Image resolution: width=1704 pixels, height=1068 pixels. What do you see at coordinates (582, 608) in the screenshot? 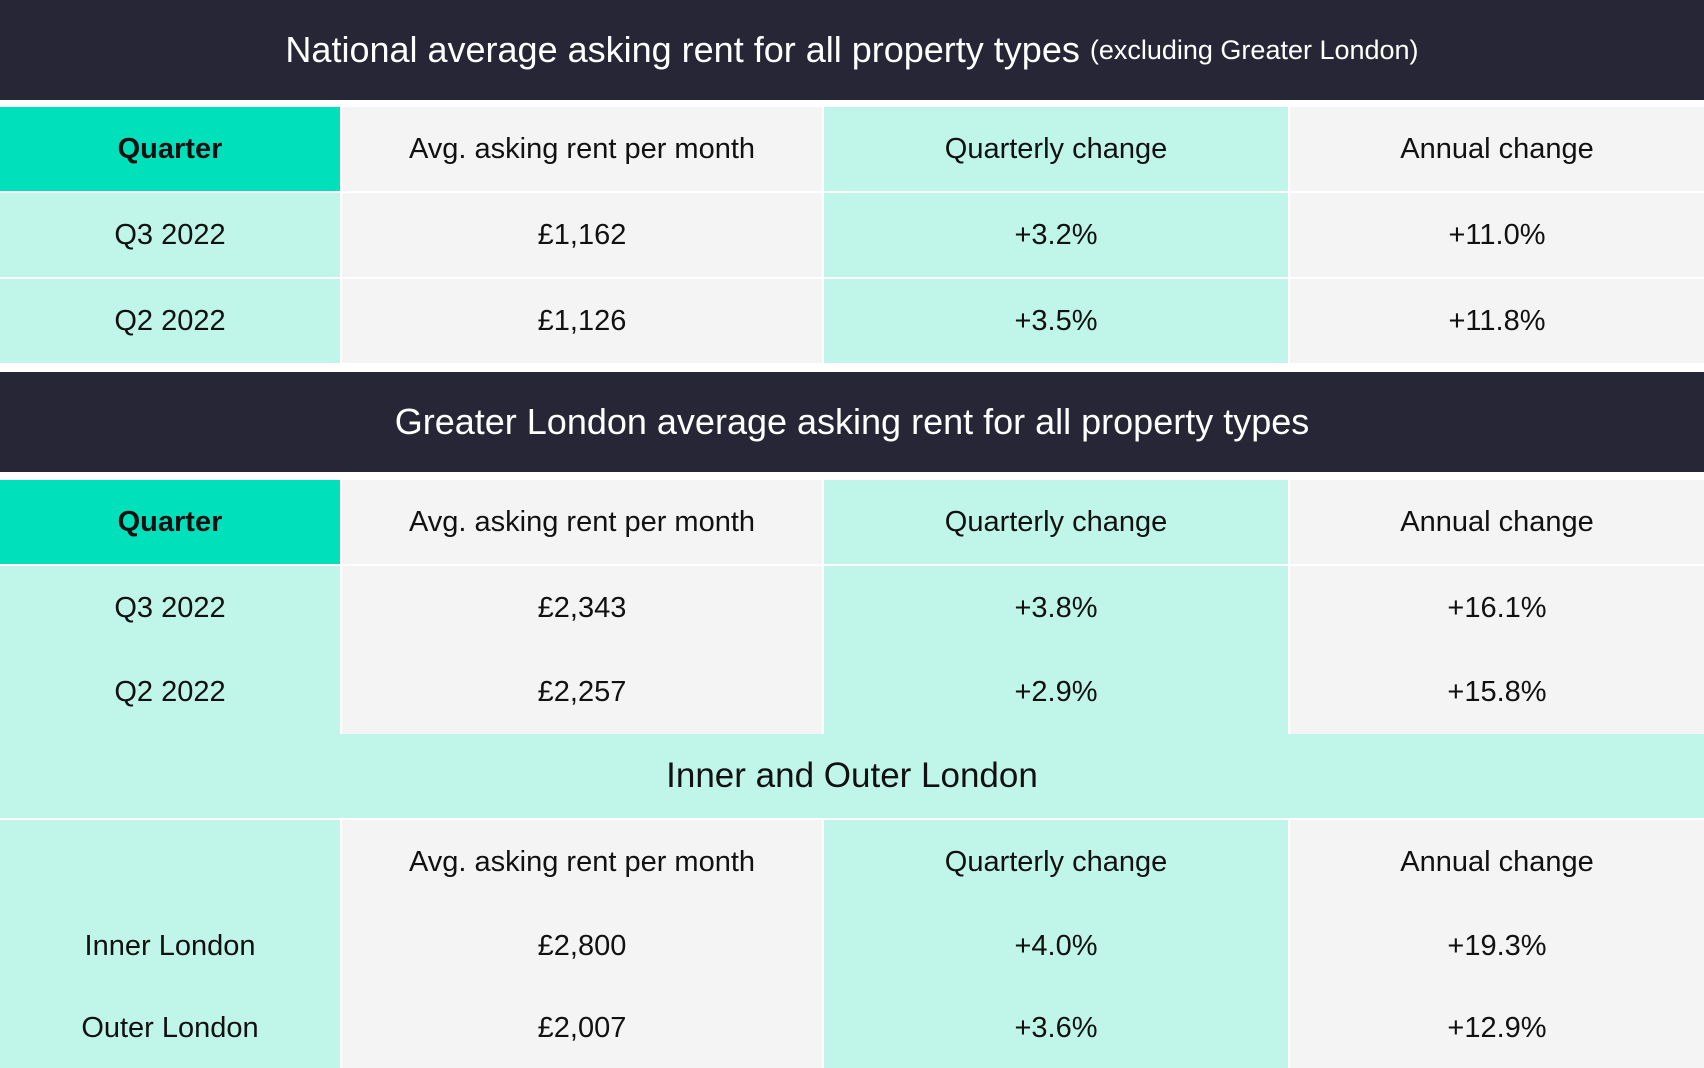
I see `rent-cell: £2,343` at bounding box center [582, 608].